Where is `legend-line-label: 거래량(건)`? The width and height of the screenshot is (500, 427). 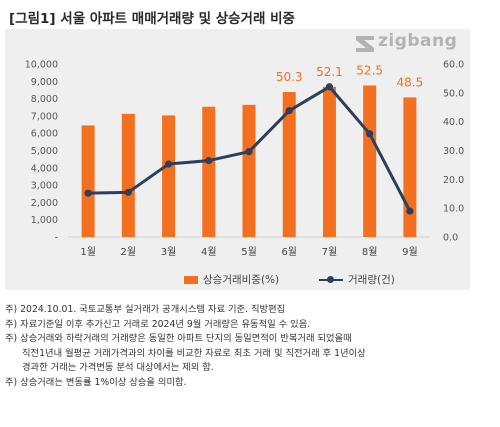
legend-line-label: 거래량(건) is located at coordinates (371, 280).